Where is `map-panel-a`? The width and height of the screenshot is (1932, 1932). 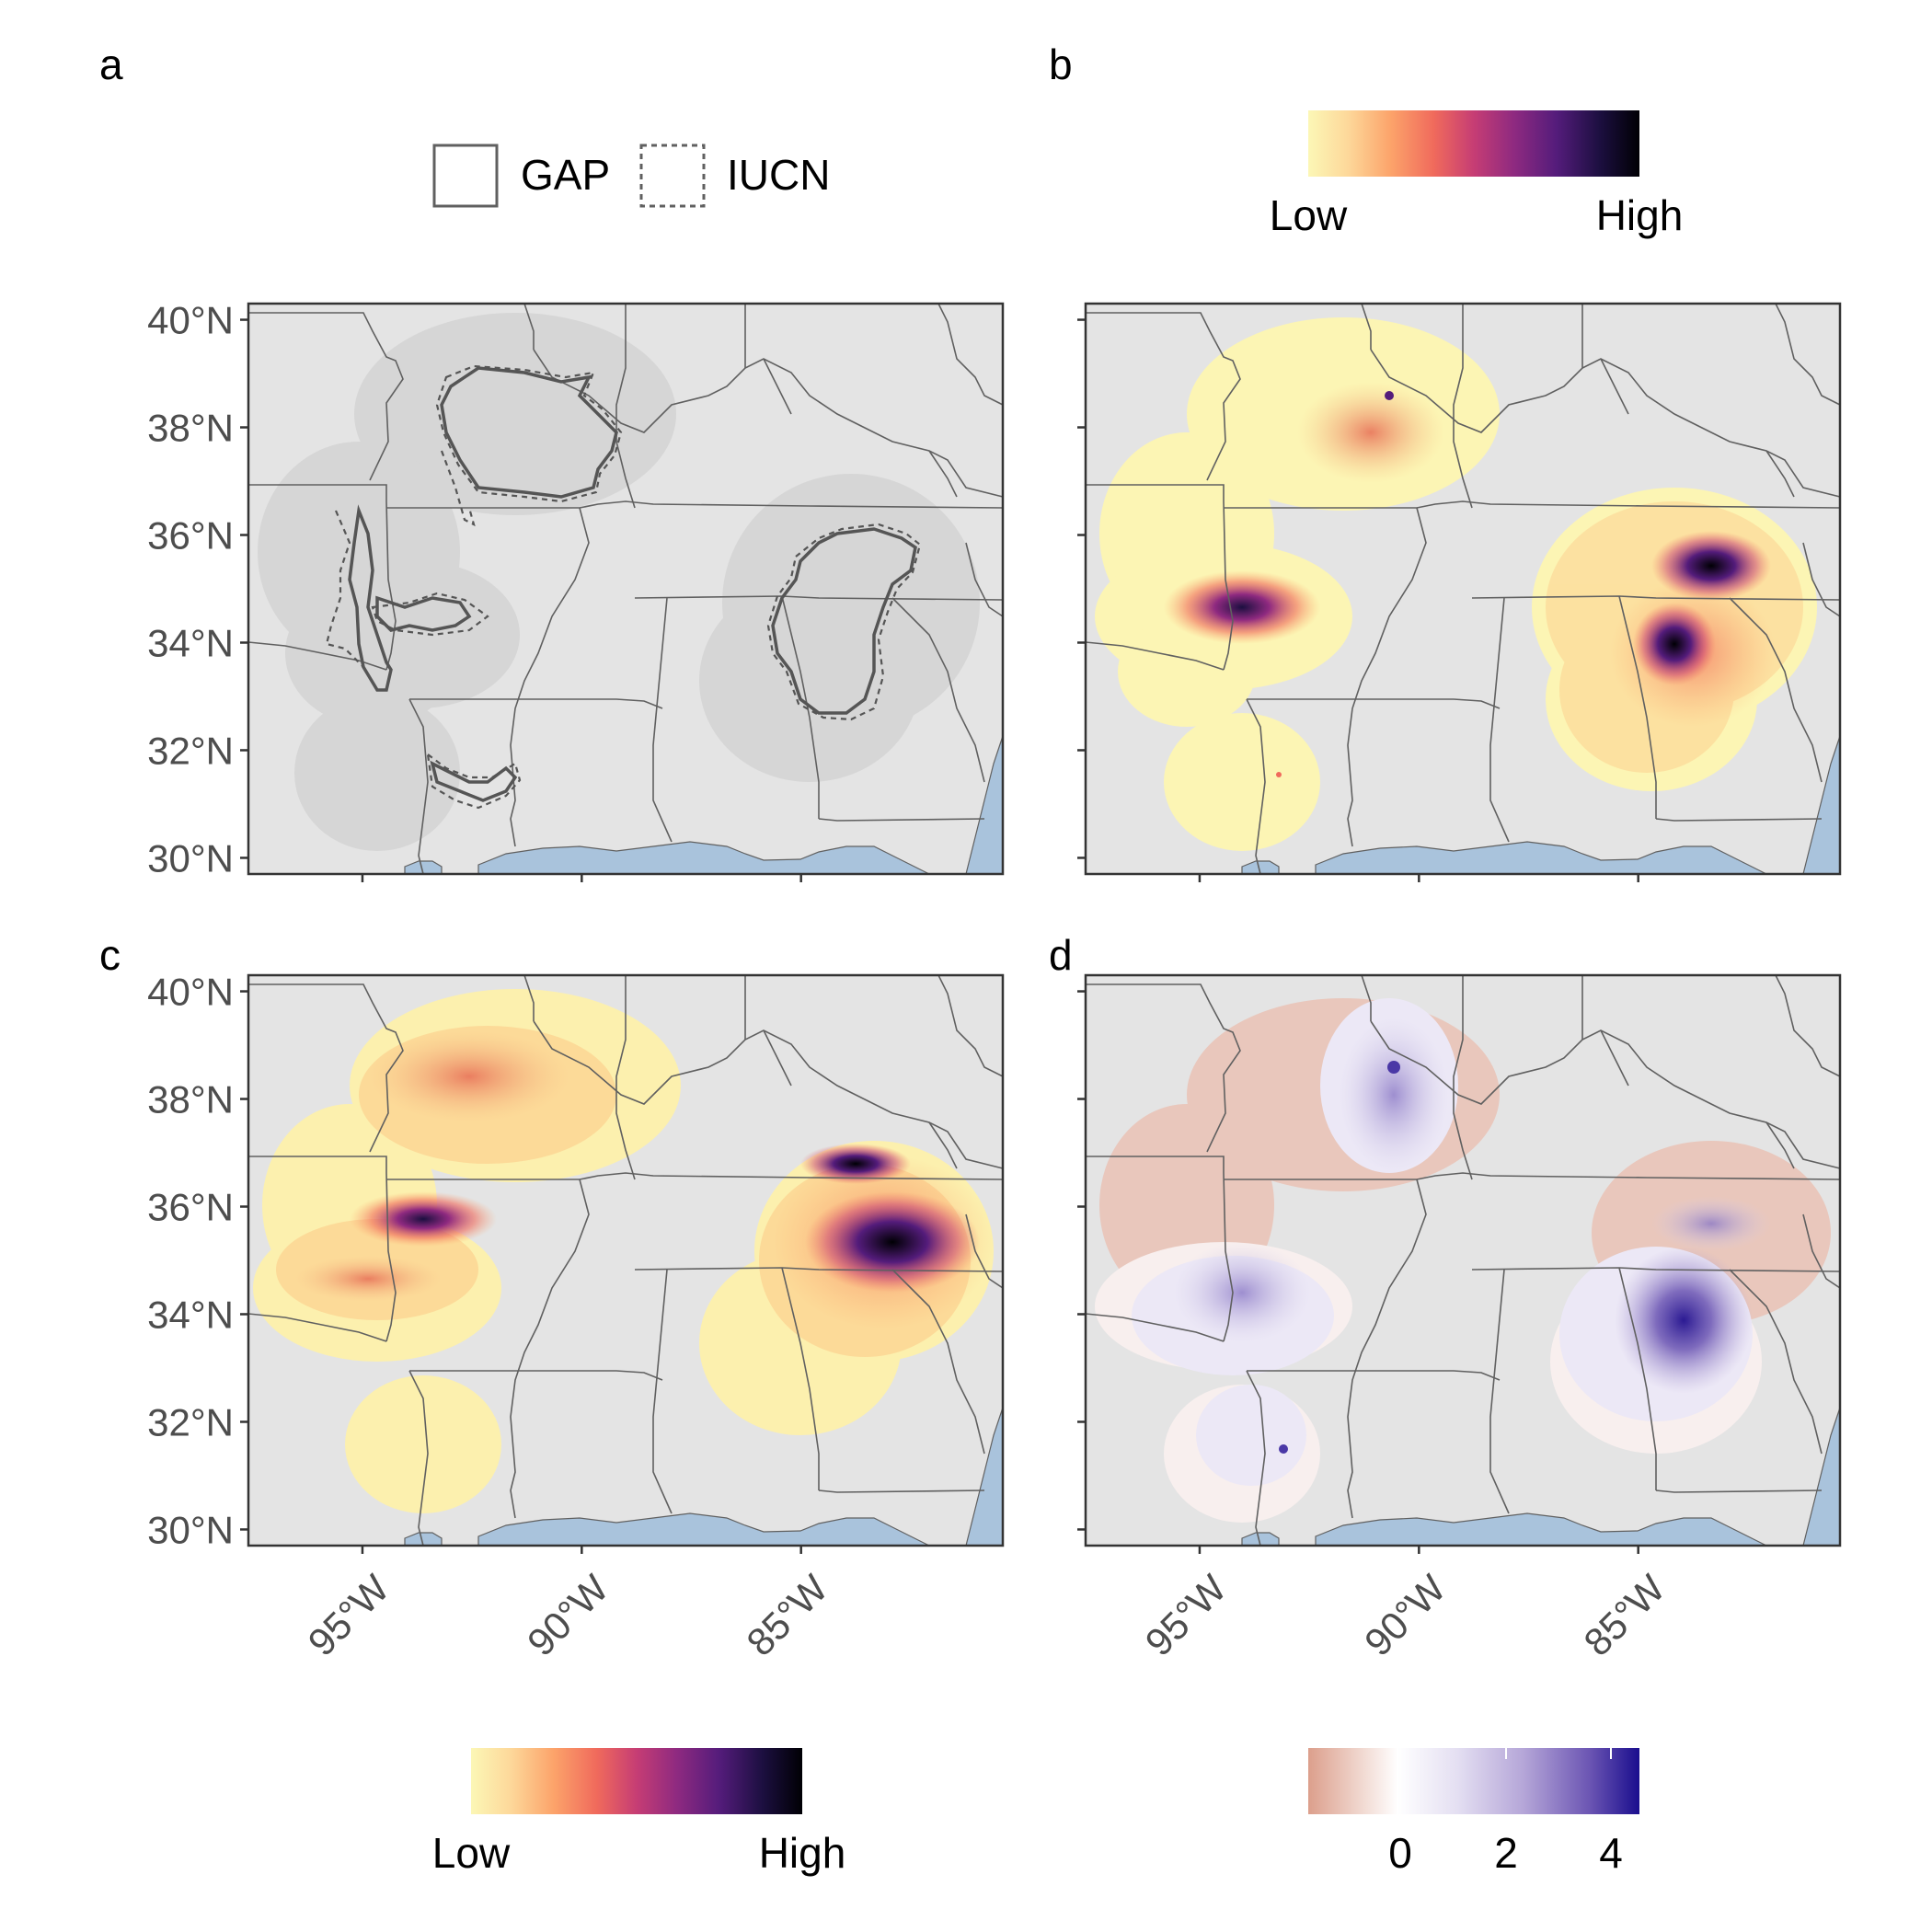
map-panel-a is located at coordinates (626, 589).